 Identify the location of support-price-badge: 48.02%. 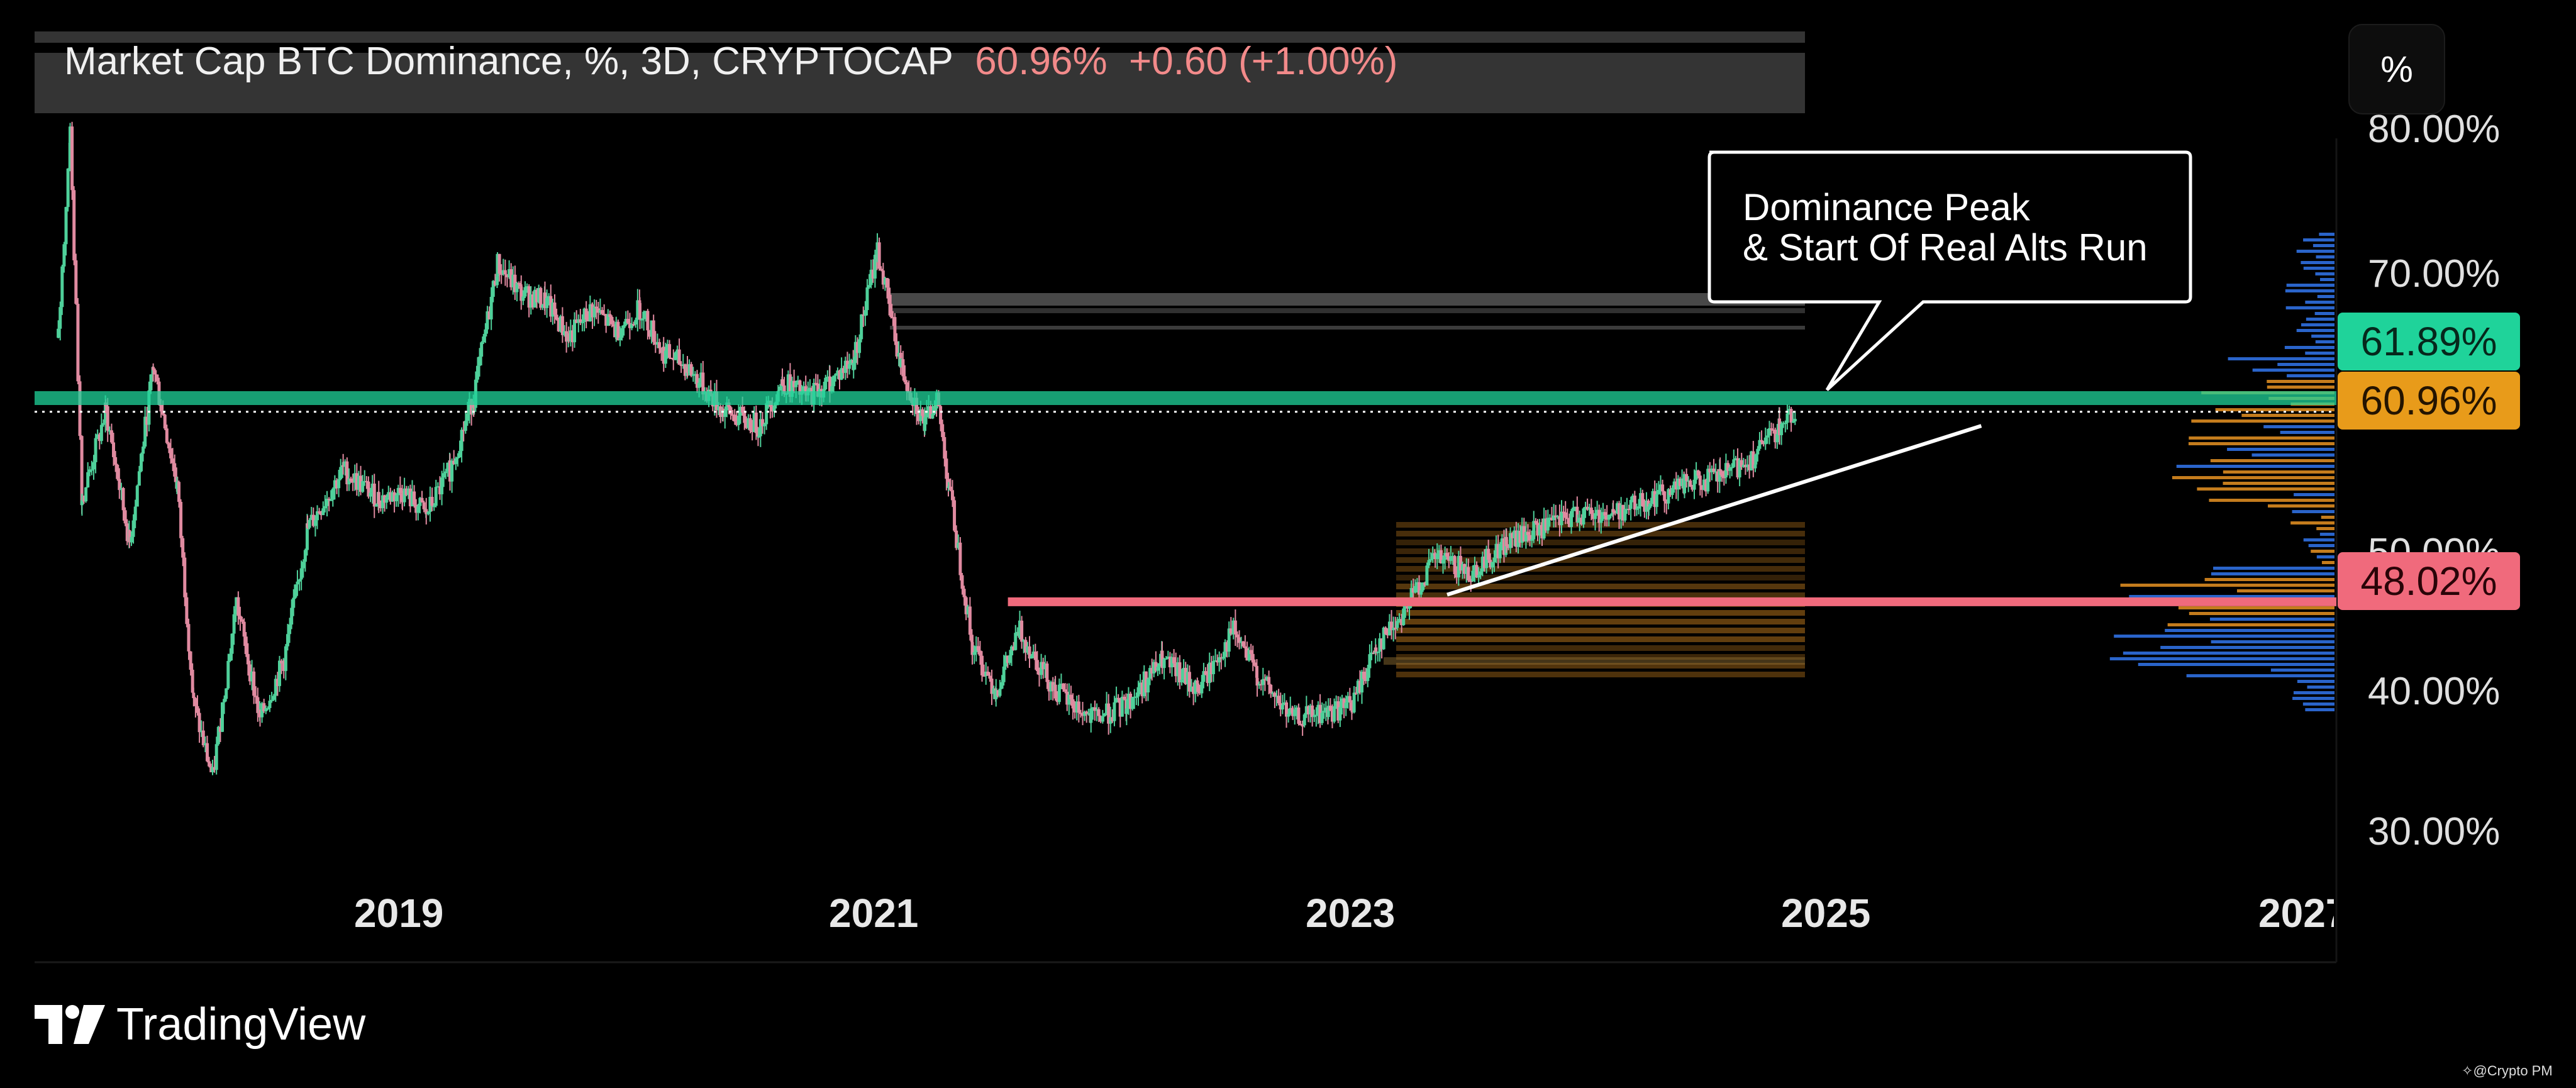
(2429, 581).